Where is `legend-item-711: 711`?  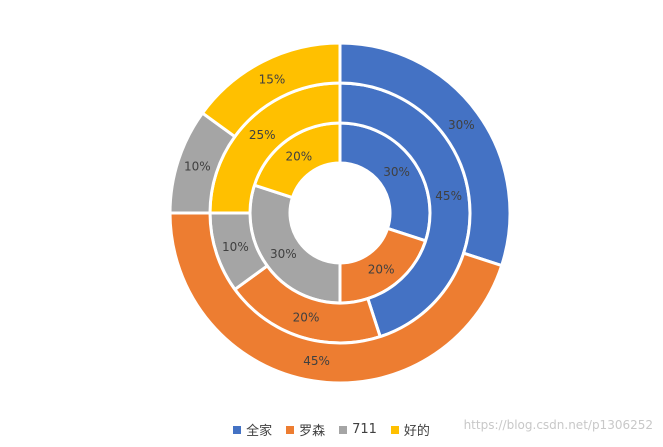
legend-item-711: 711 is located at coordinates (358, 429).